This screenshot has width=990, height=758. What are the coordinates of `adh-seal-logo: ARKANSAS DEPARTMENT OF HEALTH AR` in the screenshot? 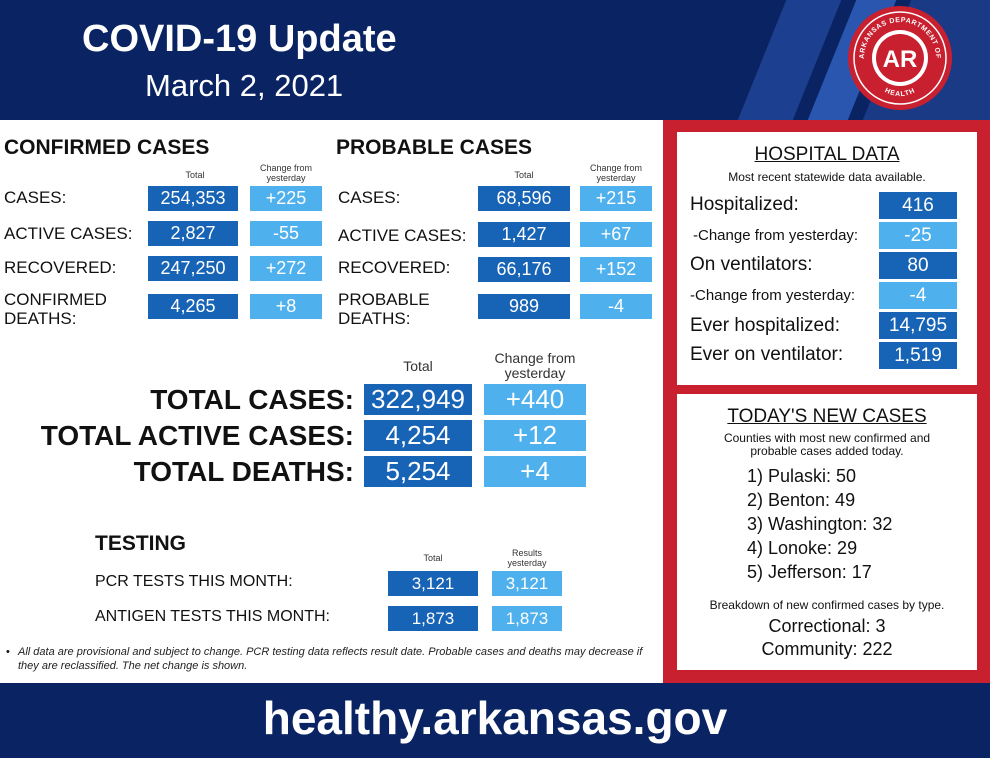 It's located at (900, 58).